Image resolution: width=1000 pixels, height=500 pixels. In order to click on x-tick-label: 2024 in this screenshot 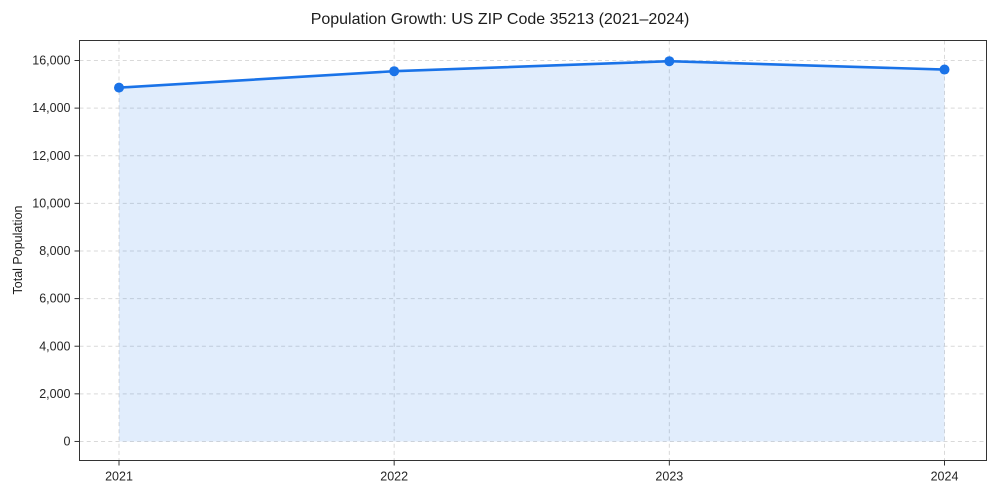, I will do `click(945, 477)`.